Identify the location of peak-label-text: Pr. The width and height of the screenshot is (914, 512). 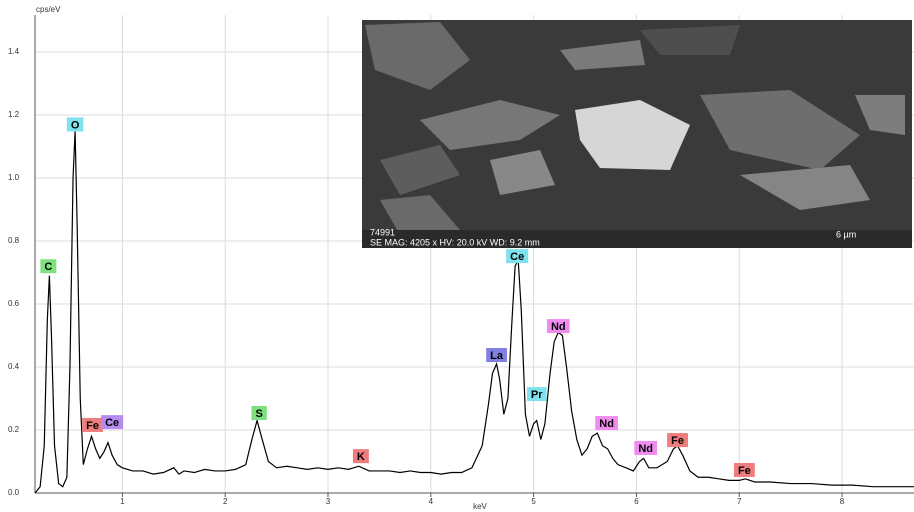
(537, 395).